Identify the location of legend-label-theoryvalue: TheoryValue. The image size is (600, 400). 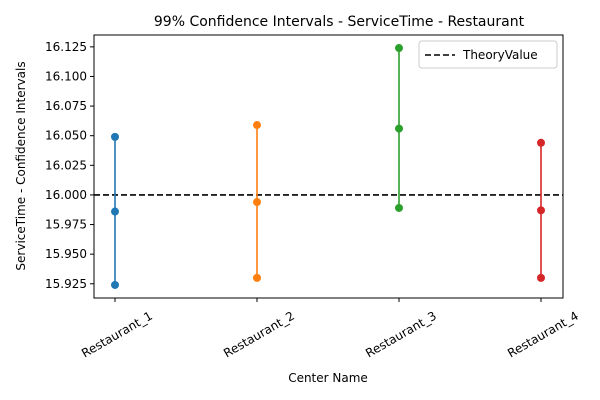
(500, 55).